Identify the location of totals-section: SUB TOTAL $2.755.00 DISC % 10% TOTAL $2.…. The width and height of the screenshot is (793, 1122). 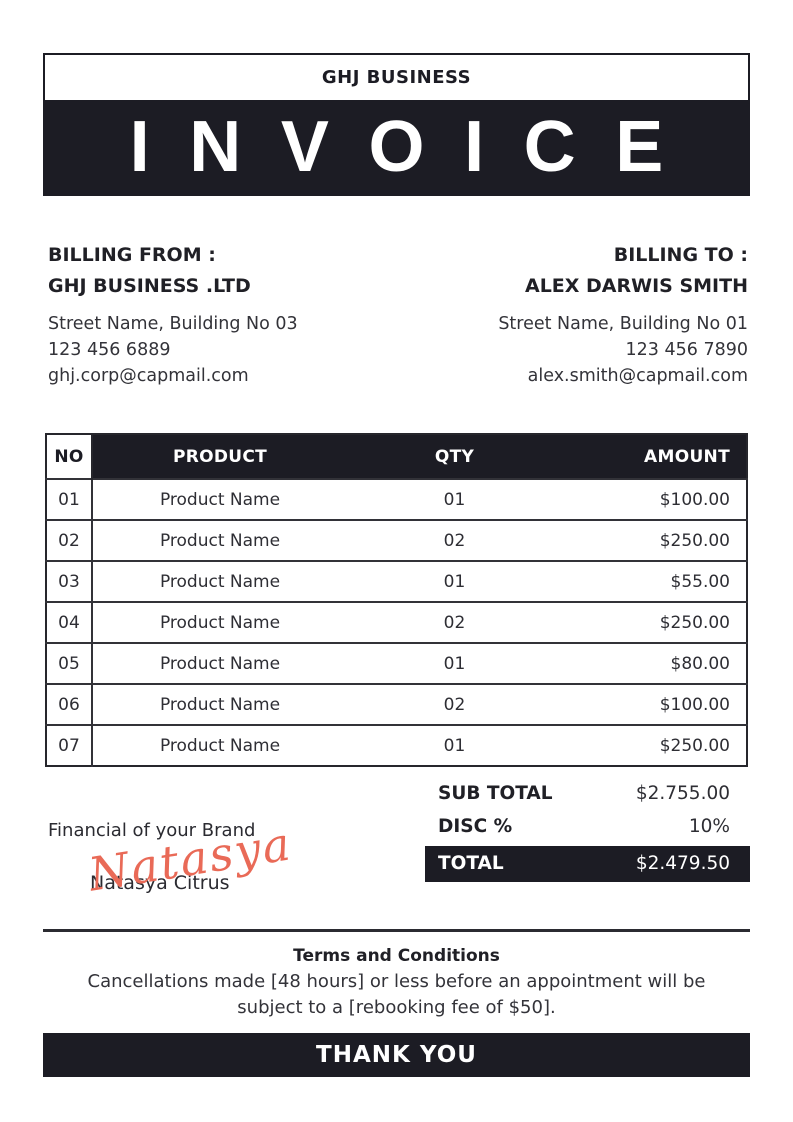
(587, 829).